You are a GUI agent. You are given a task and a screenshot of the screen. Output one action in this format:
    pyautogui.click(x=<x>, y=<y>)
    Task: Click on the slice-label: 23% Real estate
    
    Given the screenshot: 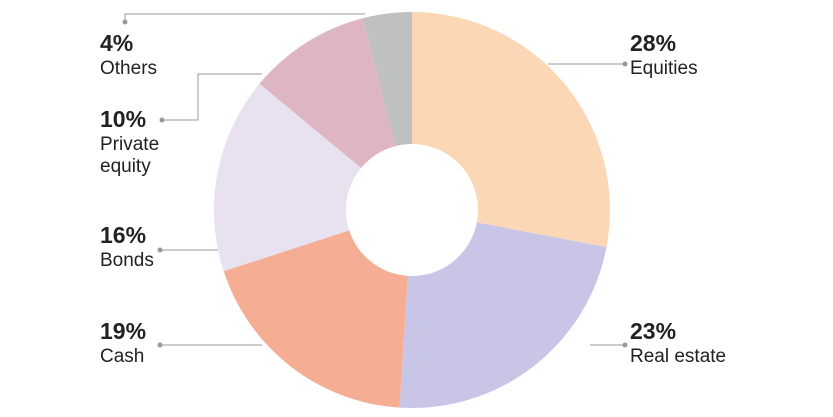 What is the action you would take?
    pyautogui.click(x=710, y=342)
    